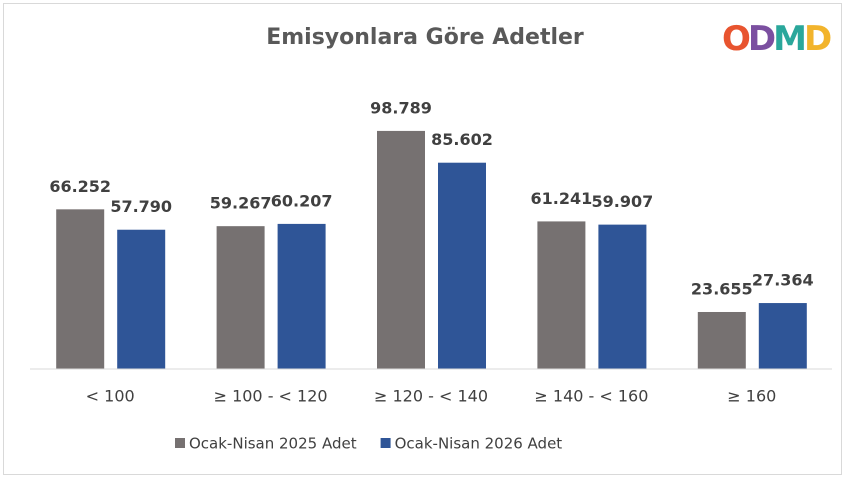  Describe the element at coordinates (722, 288) in the screenshot. I see `value-label: 23.655` at that location.